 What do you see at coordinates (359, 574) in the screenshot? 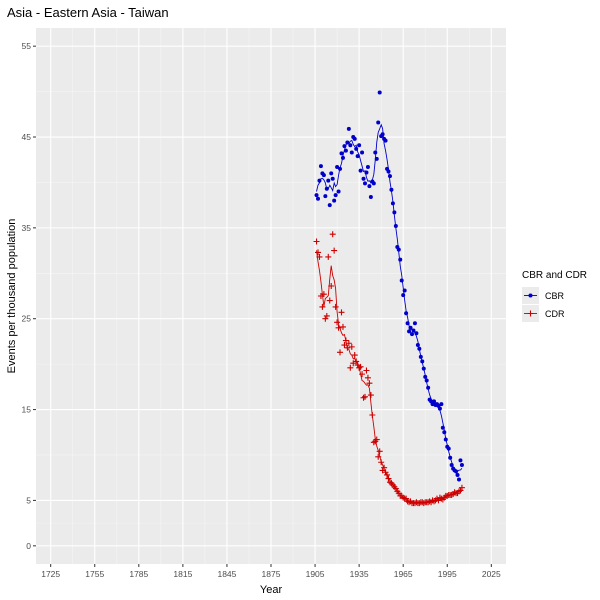
I see `x-tick-label: 1935` at bounding box center [359, 574].